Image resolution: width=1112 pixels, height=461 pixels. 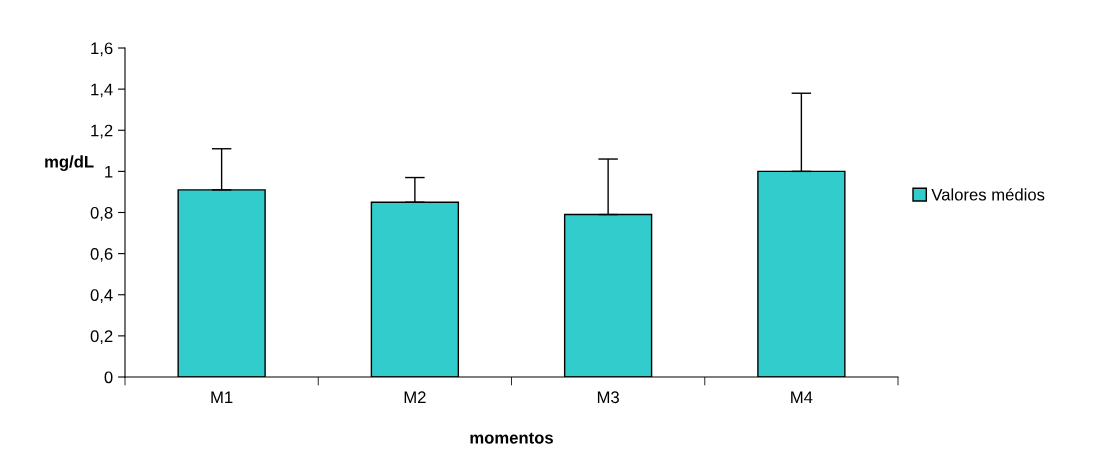 I want to click on y-tick-label: 0,6, so click(x=101, y=255).